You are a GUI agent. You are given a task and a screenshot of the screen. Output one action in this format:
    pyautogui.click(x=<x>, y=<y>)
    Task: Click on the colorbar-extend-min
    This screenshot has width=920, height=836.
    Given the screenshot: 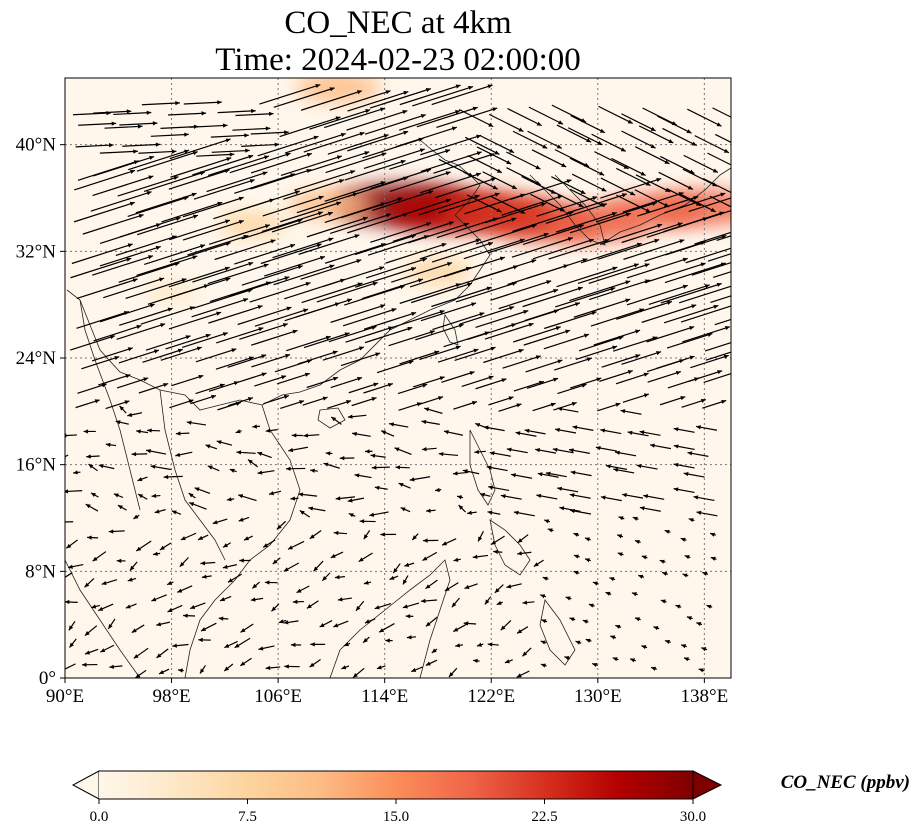 What is the action you would take?
    pyautogui.click(x=85, y=785)
    